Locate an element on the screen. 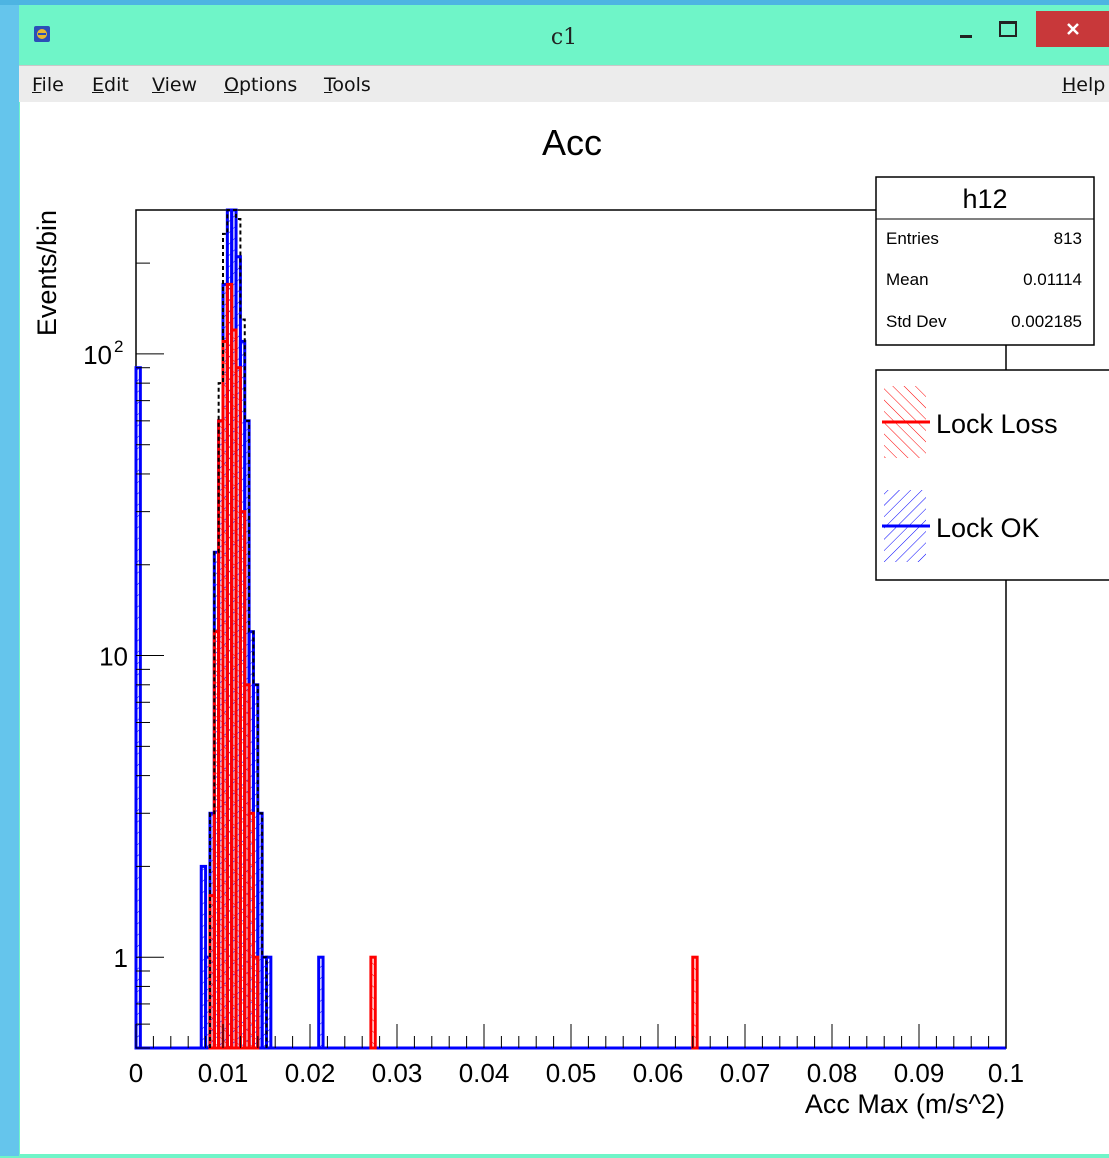 The image size is (1109, 1158). x-axis-label: Acc Max (m/s^2) is located at coordinates (905, 1104).